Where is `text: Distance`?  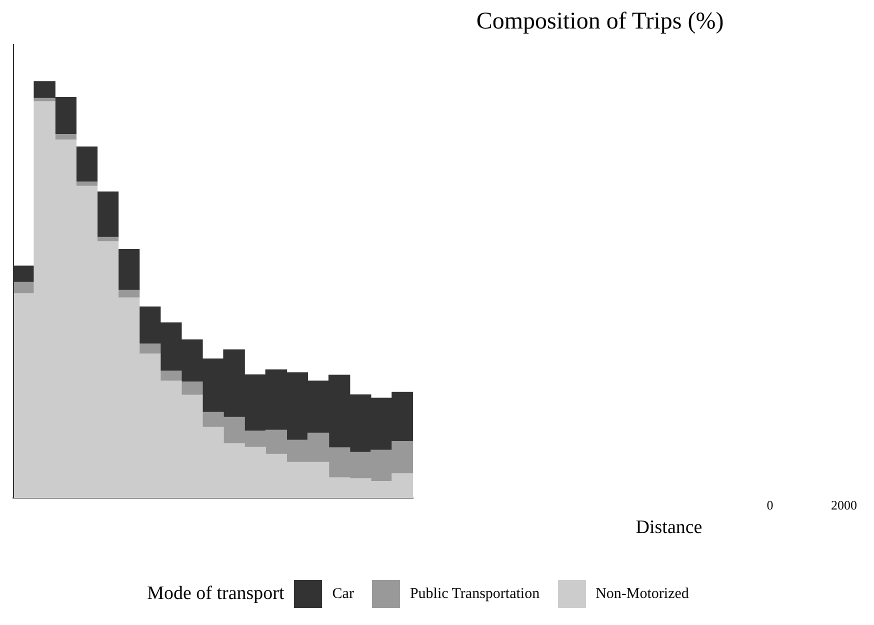 text: Distance is located at coordinates (669, 527).